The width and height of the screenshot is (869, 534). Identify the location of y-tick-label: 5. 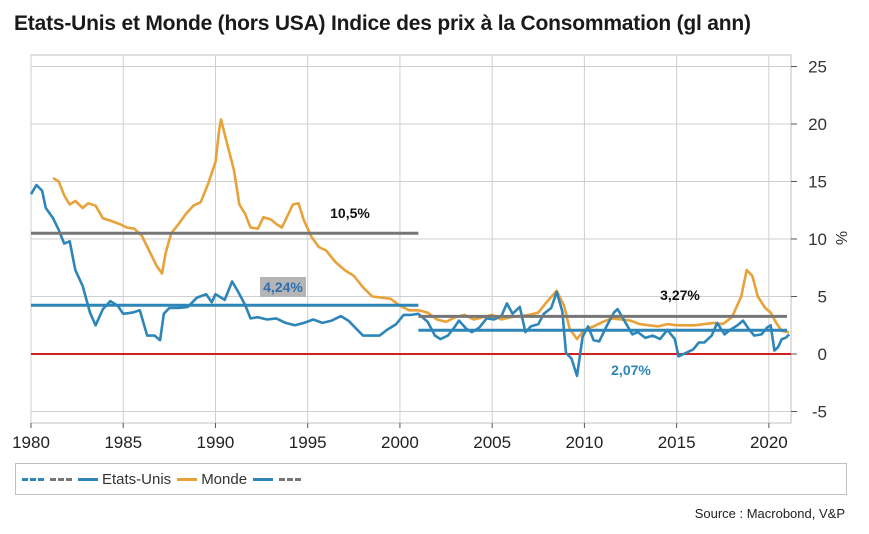
(822, 297).